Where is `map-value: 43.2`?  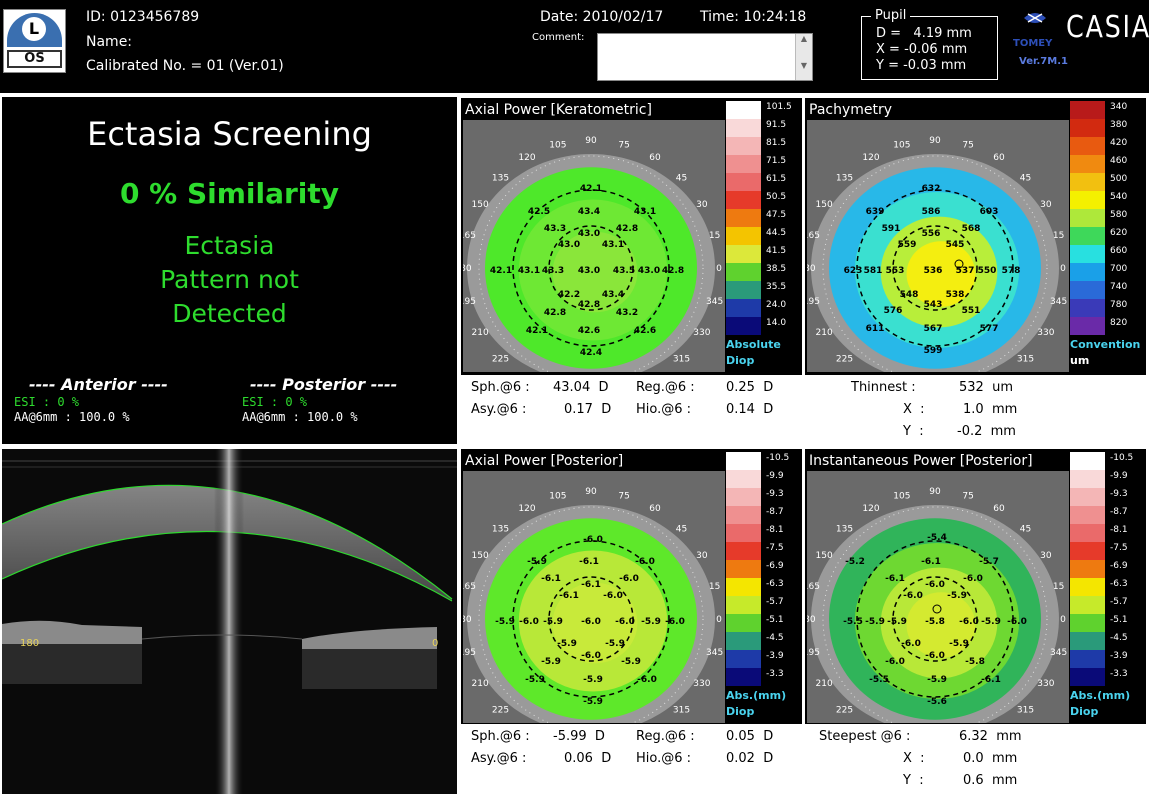 map-value: 43.2 is located at coordinates (627, 313).